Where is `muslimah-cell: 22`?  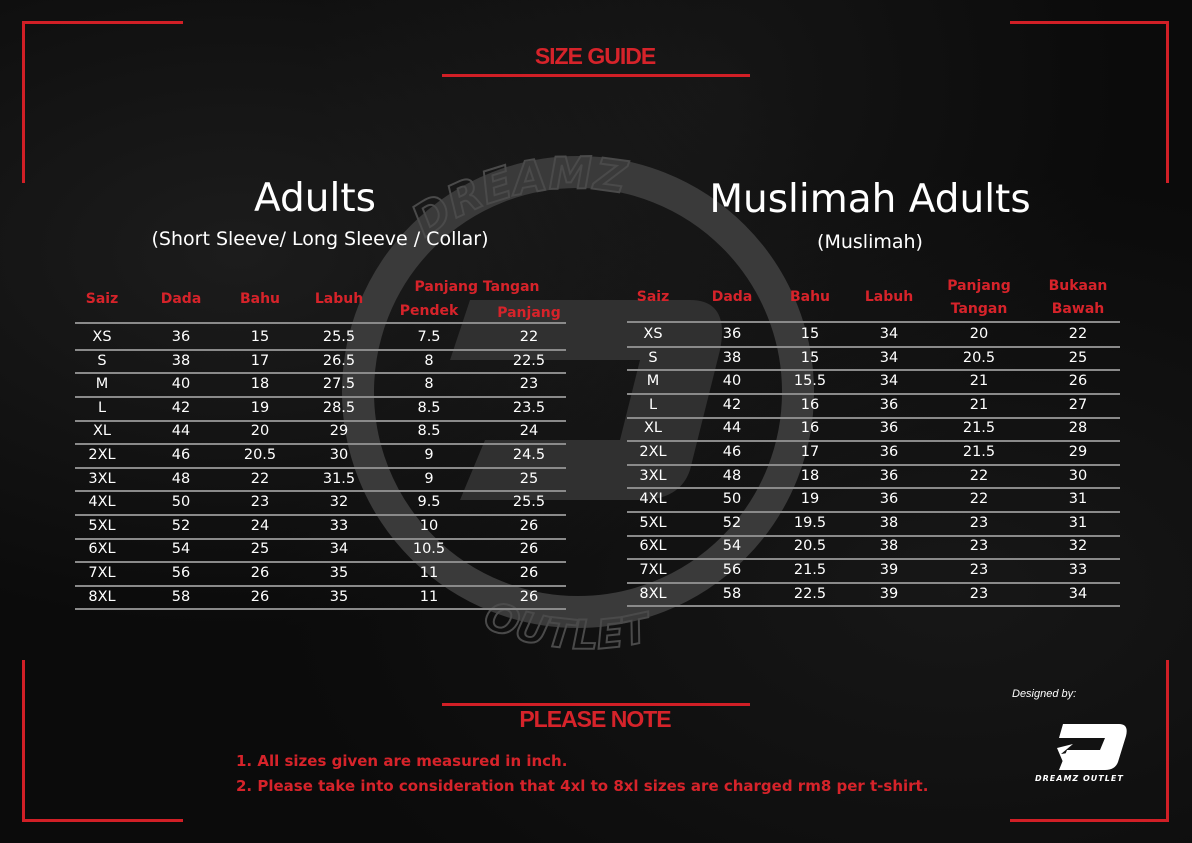
muslimah-cell: 22 is located at coordinates (979, 475).